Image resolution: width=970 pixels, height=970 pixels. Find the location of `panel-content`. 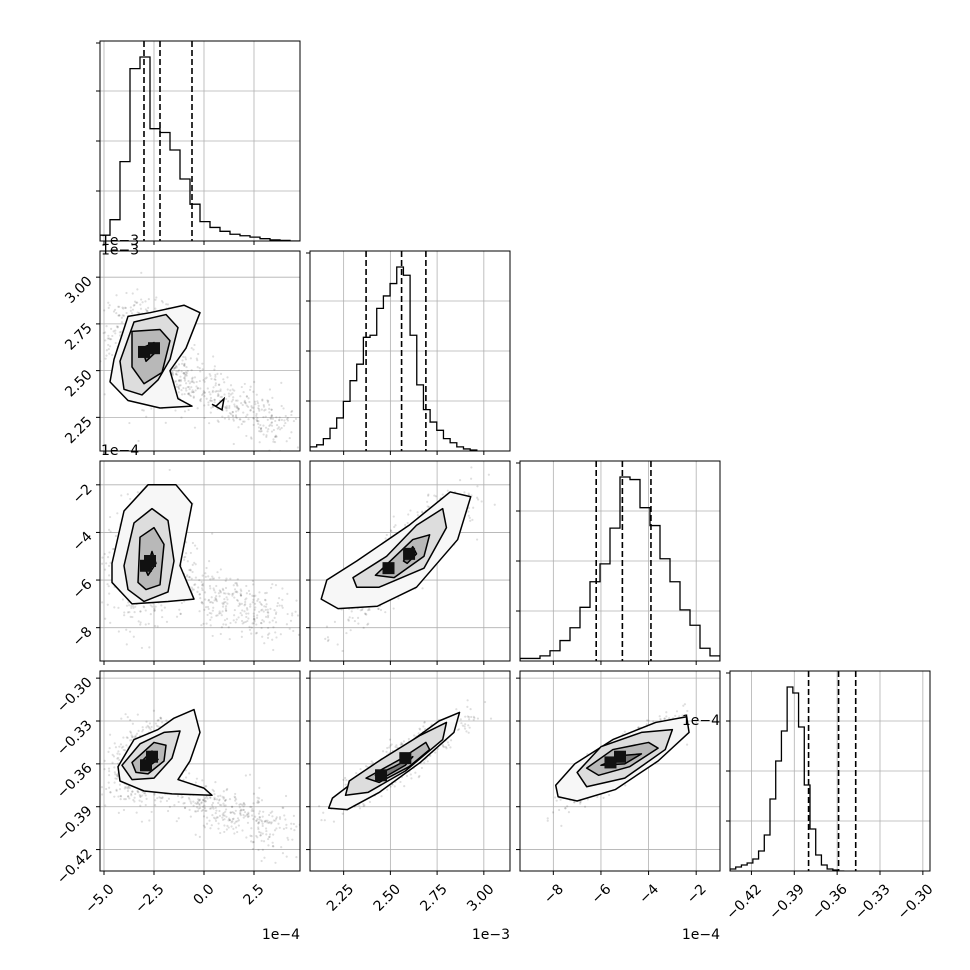

panel-content is located at coordinates (195, 351).